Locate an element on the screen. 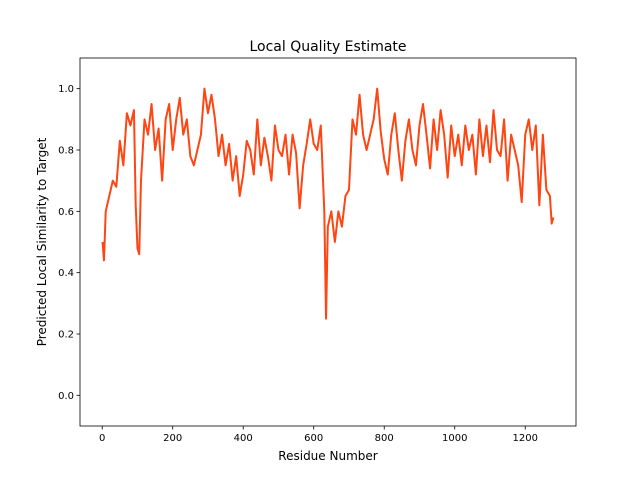 The image size is (640, 480). y-tick-label: 1.0 is located at coordinates (66, 89).